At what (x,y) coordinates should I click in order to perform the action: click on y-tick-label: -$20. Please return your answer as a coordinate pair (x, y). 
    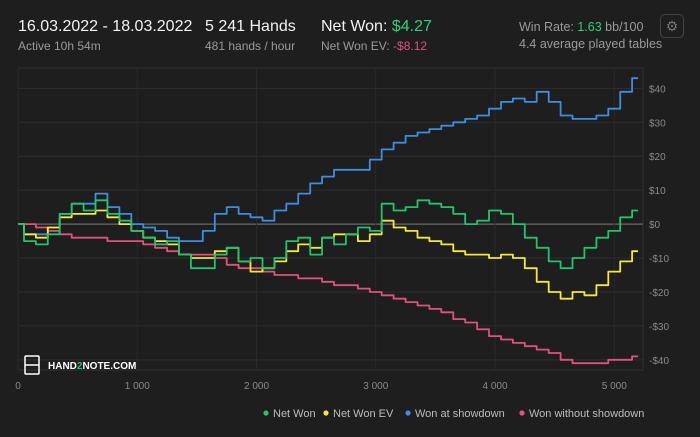
    Looking at the image, I should click on (659, 293).